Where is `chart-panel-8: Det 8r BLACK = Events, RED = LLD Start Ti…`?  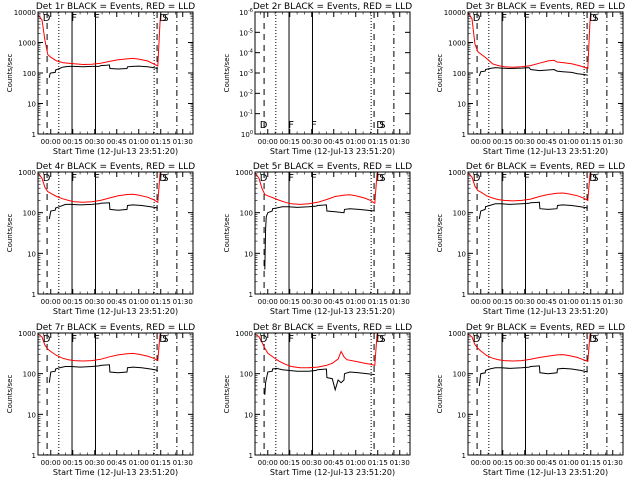 chart-panel-8: Det 8r BLACK = Events, RED = LLD Start Ti… is located at coordinates (317, 400).